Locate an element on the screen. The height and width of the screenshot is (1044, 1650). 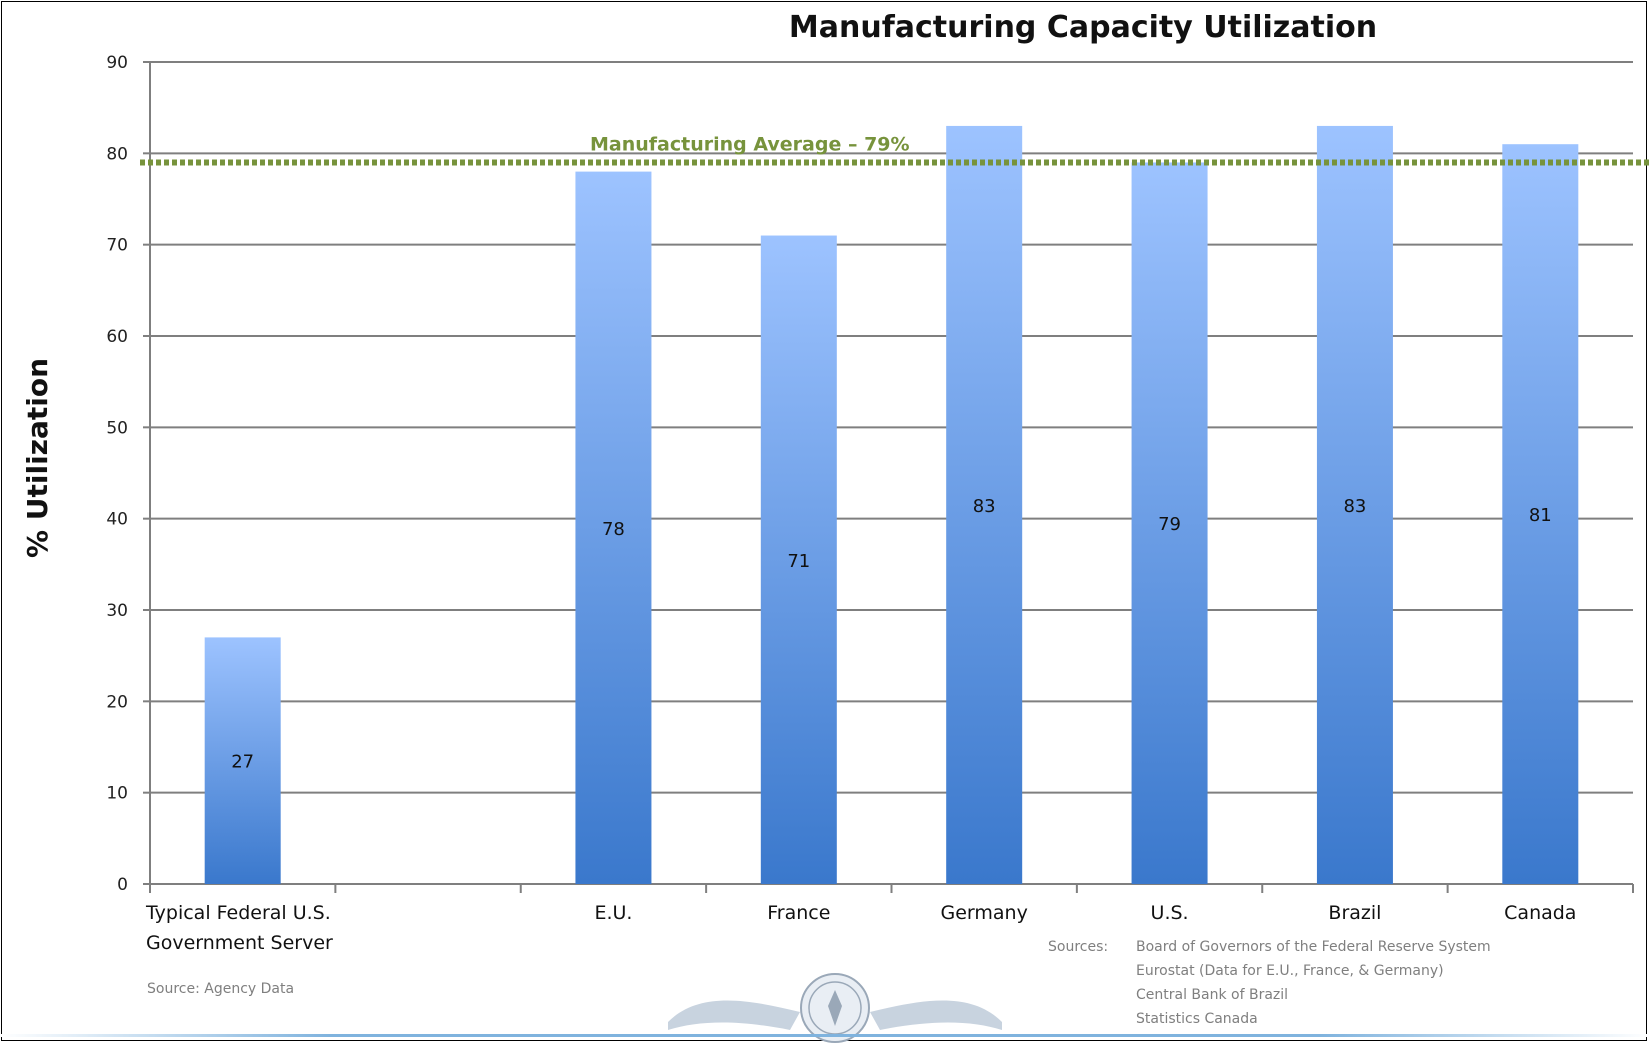
y-tick-label: 60 is located at coordinates (117, 337).